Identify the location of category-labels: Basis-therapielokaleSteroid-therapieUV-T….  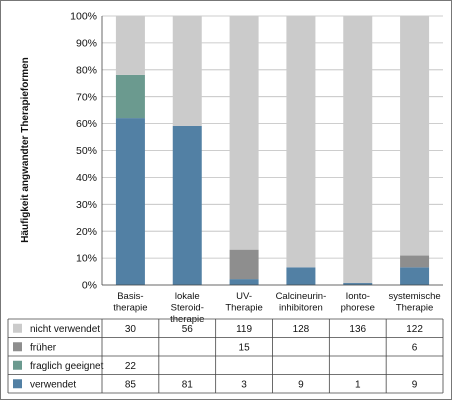
(276, 308).